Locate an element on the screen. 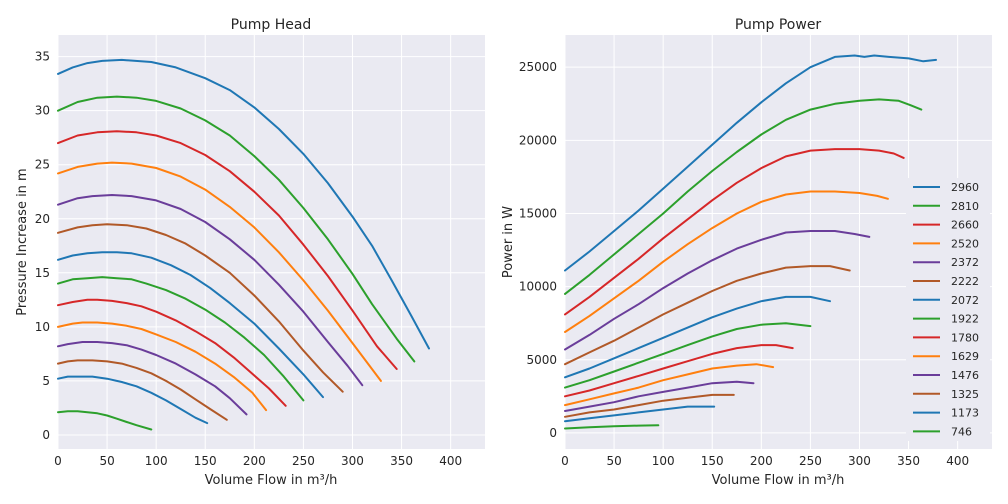  pump-head-y-tick-label: 10 is located at coordinates (42, 327).